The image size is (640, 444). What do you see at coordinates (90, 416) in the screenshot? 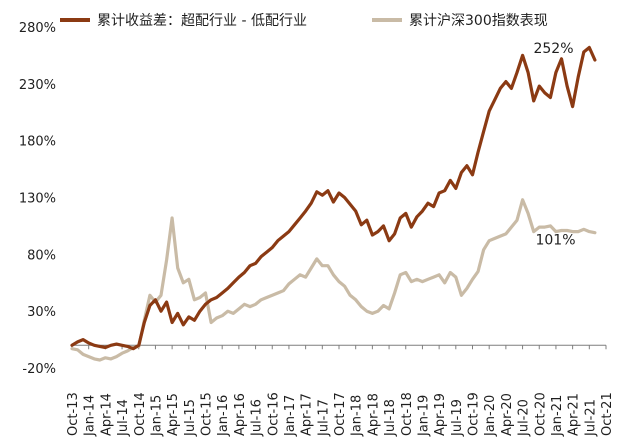
I see `x-tick-label: Jan-14` at bounding box center [90, 416].